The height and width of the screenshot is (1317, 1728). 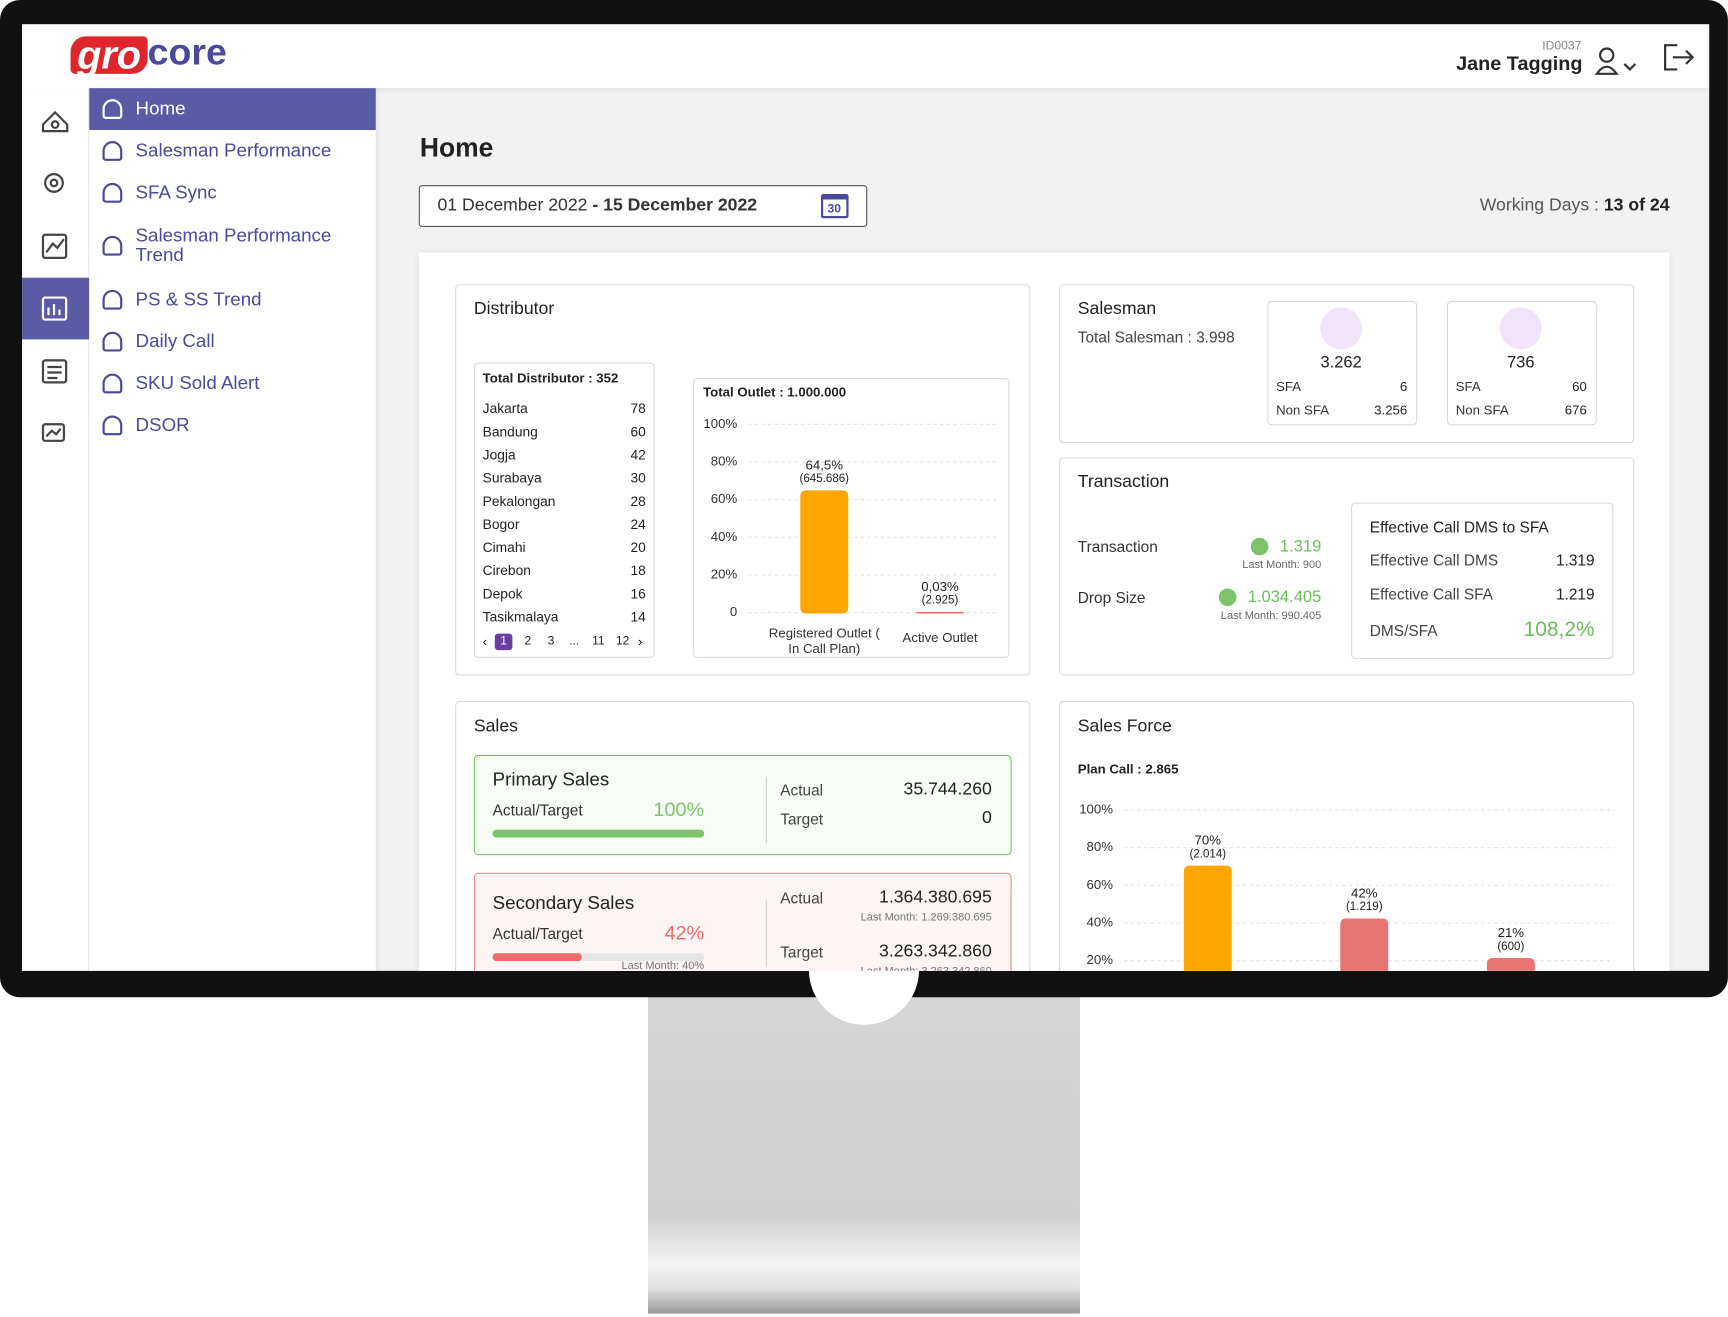 What do you see at coordinates (1100, 922) in the screenshot?
I see `y-tick-label: 40%` at bounding box center [1100, 922].